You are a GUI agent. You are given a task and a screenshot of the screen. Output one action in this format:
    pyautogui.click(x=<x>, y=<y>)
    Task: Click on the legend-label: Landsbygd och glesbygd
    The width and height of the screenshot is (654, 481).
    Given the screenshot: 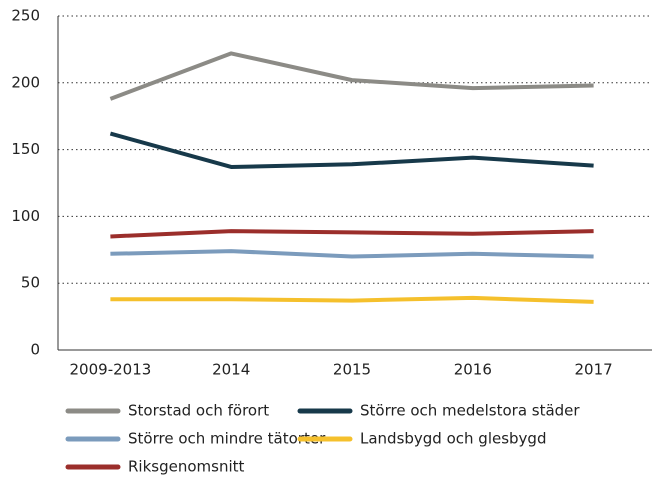 What is the action you would take?
    pyautogui.click(x=453, y=439)
    